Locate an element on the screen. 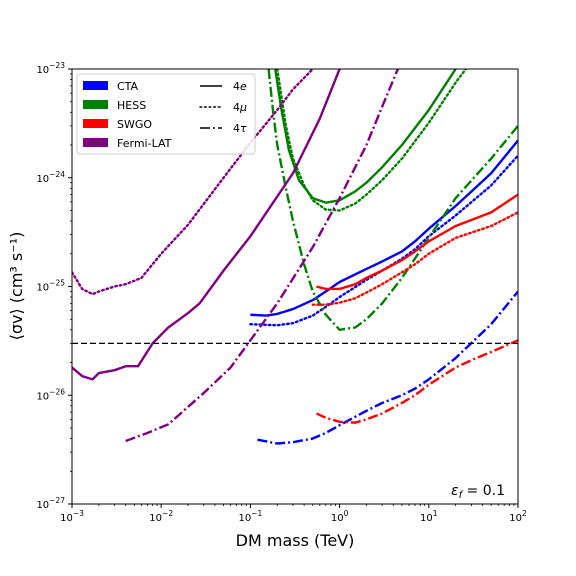  legend-label: CTA is located at coordinates (128, 86).